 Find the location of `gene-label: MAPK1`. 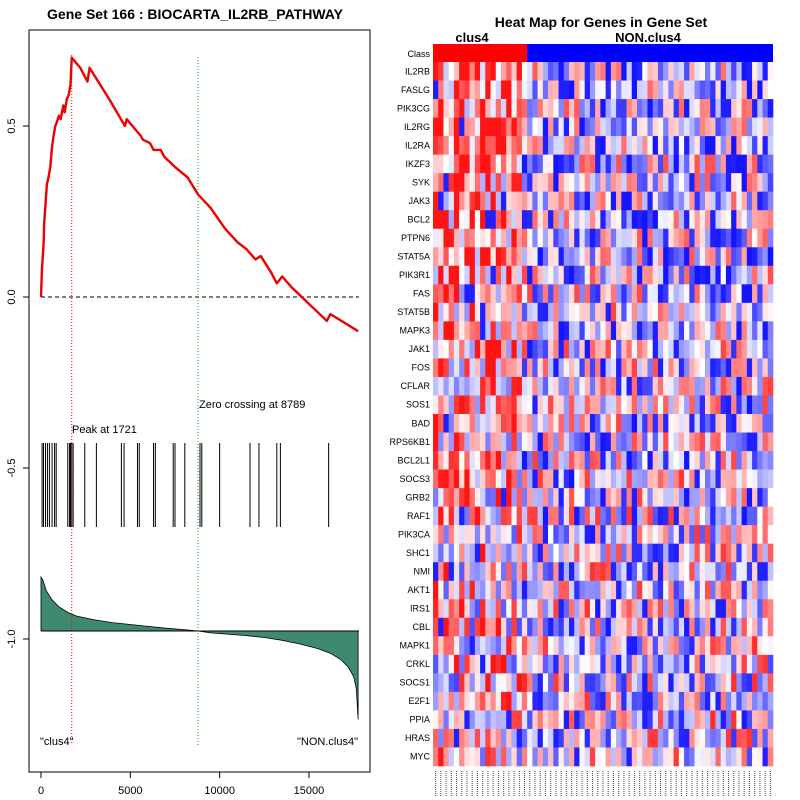

gene-label: MAPK1 is located at coordinates (414, 646).